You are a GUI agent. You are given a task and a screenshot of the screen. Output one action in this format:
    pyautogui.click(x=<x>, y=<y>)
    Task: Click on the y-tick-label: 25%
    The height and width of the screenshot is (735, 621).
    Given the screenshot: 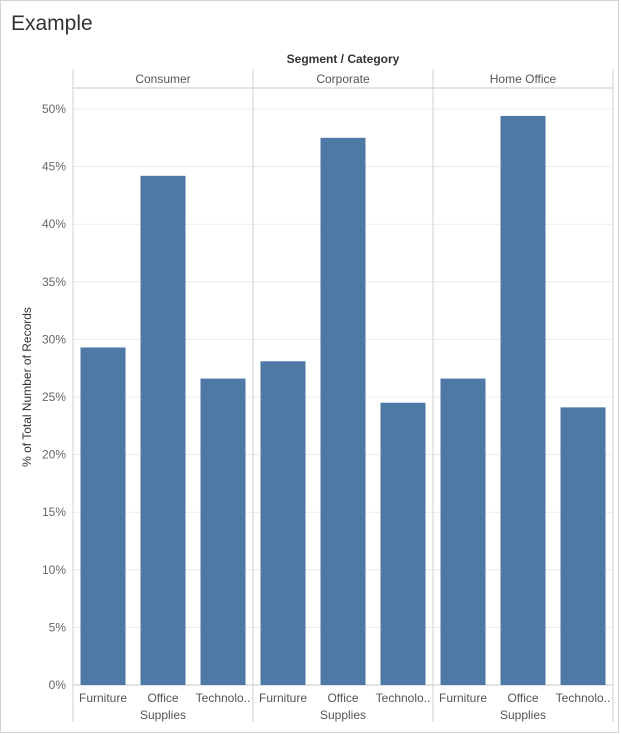 What is the action you would take?
    pyautogui.click(x=54, y=397)
    